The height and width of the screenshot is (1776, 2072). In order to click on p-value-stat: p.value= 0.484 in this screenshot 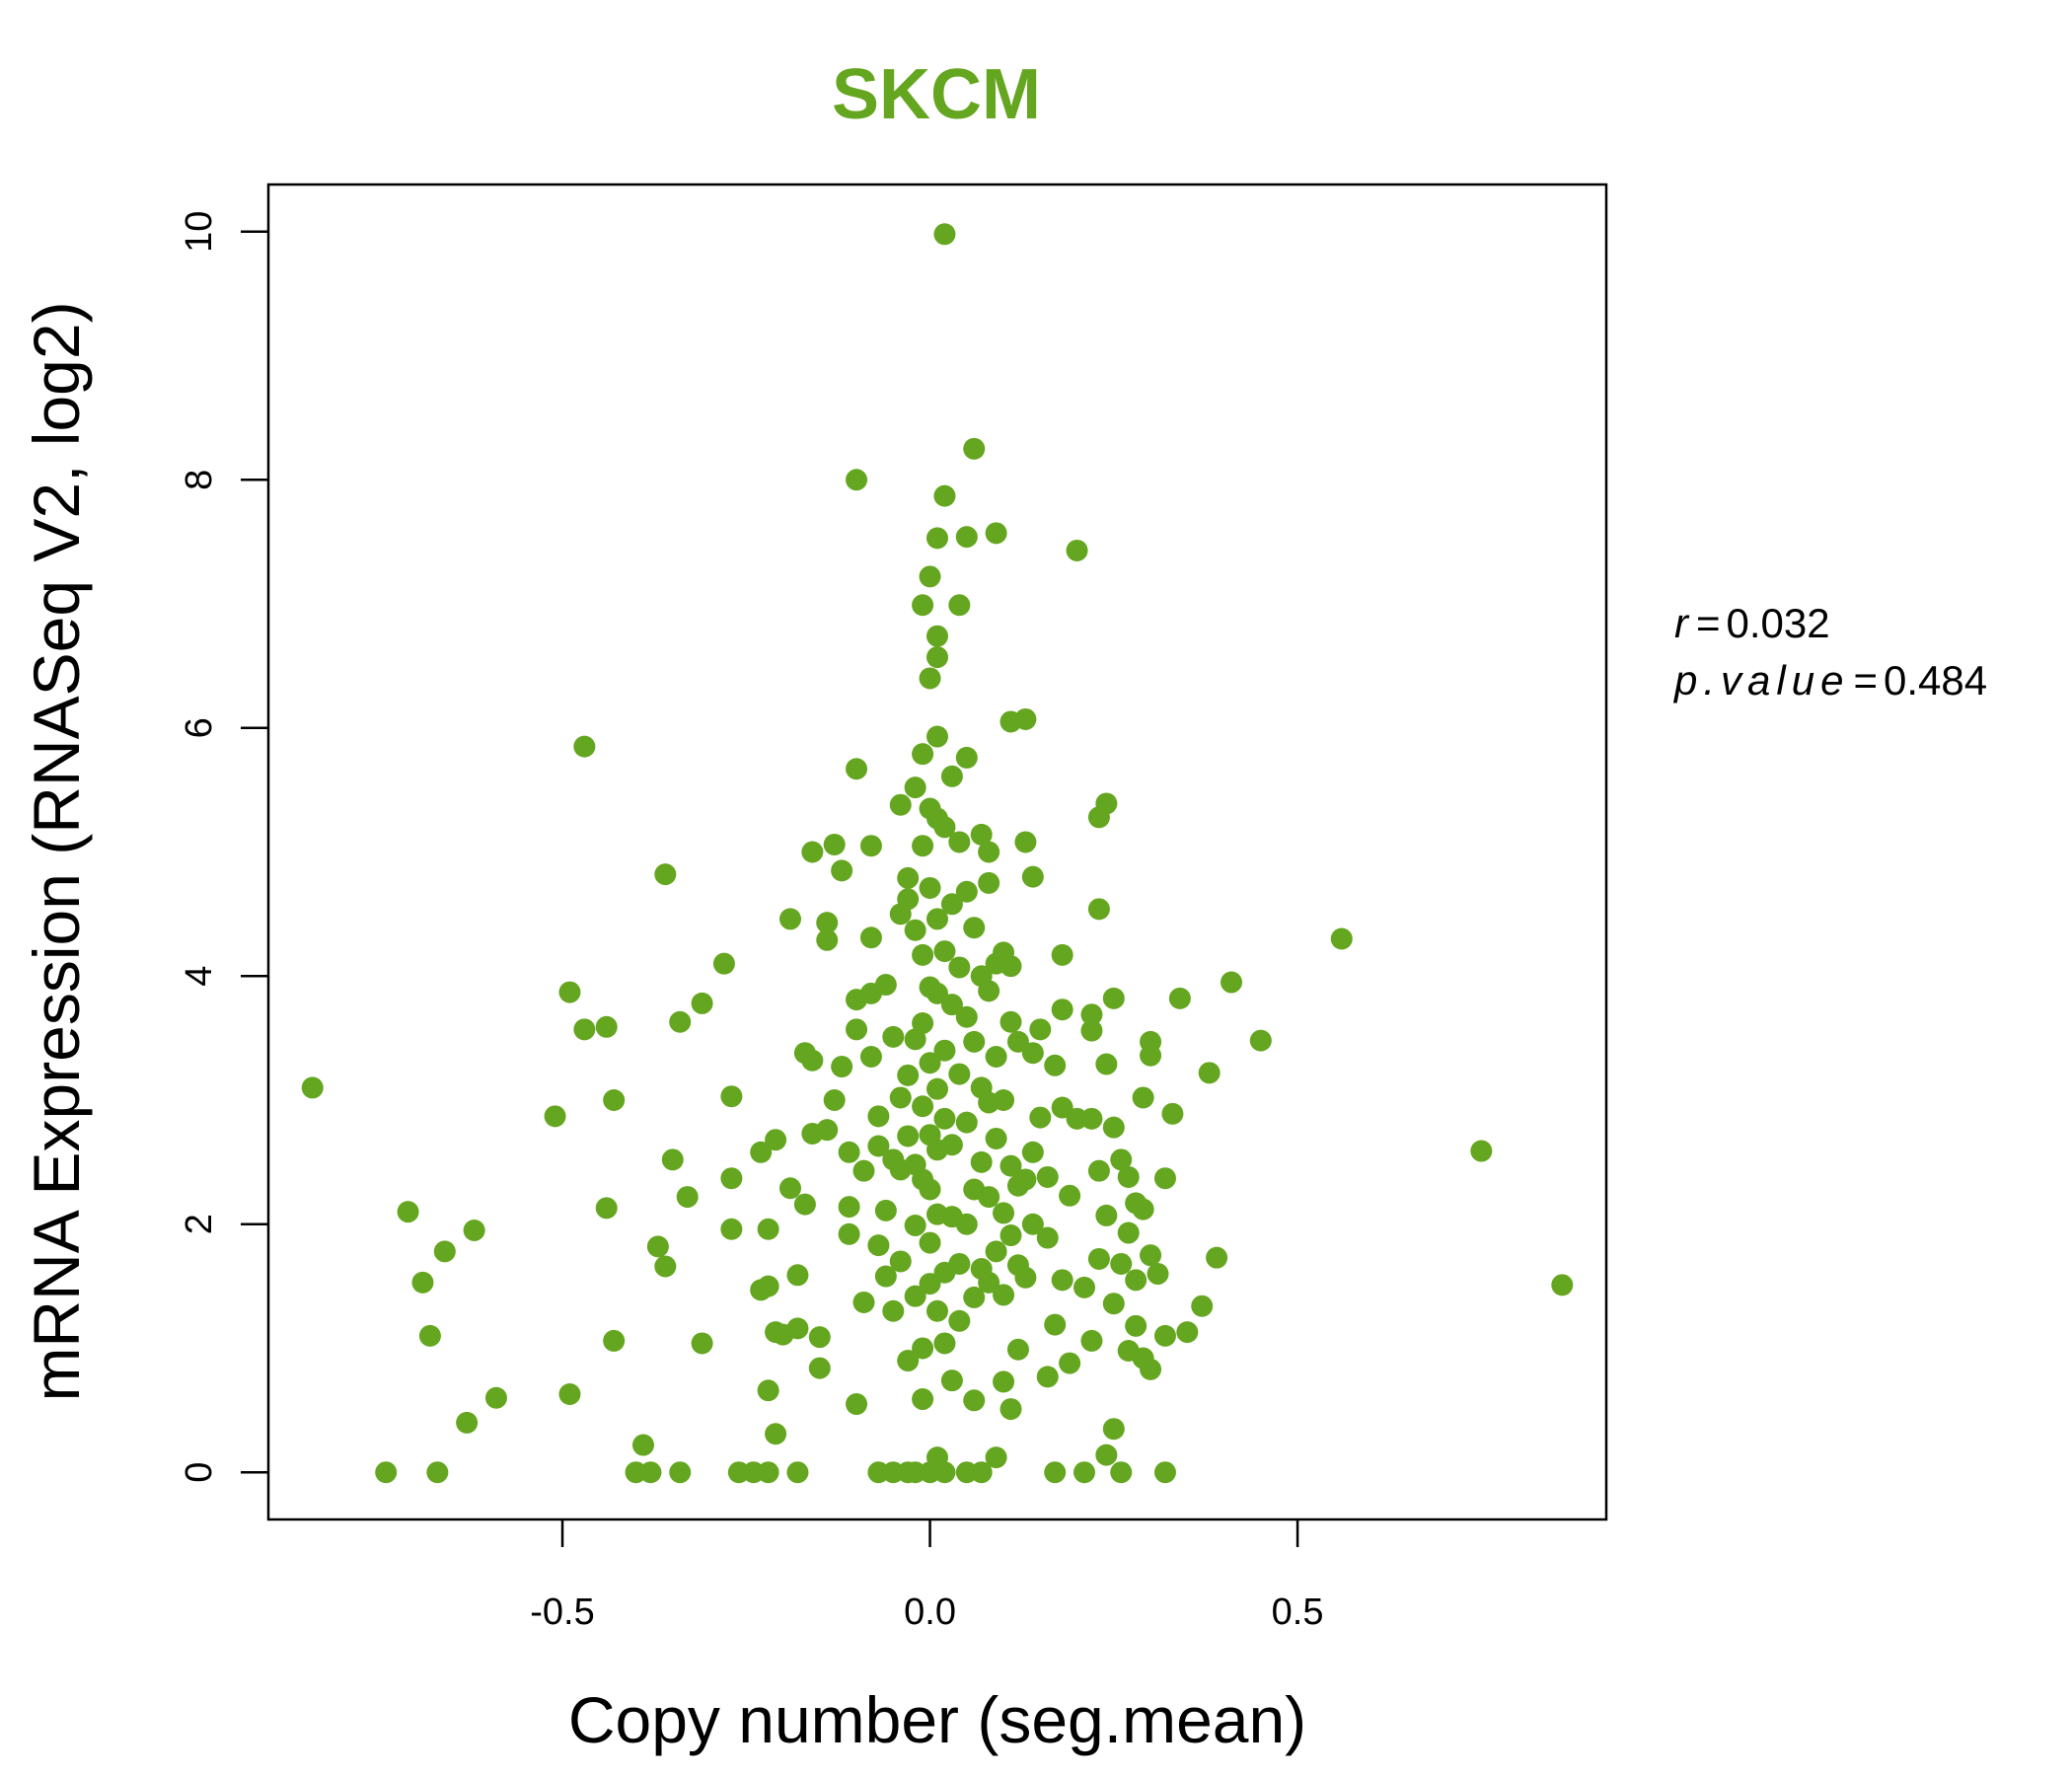, I will do `click(1830, 680)`.